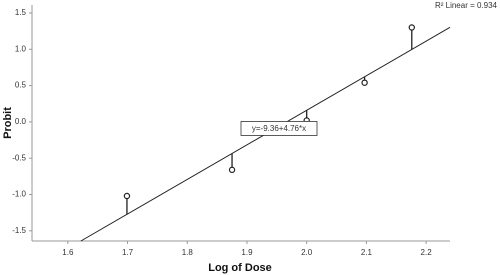 Image resolution: width=500 pixels, height=275 pixels. I want to click on equation-label: y=-9.36+4.76*x, so click(279, 128).